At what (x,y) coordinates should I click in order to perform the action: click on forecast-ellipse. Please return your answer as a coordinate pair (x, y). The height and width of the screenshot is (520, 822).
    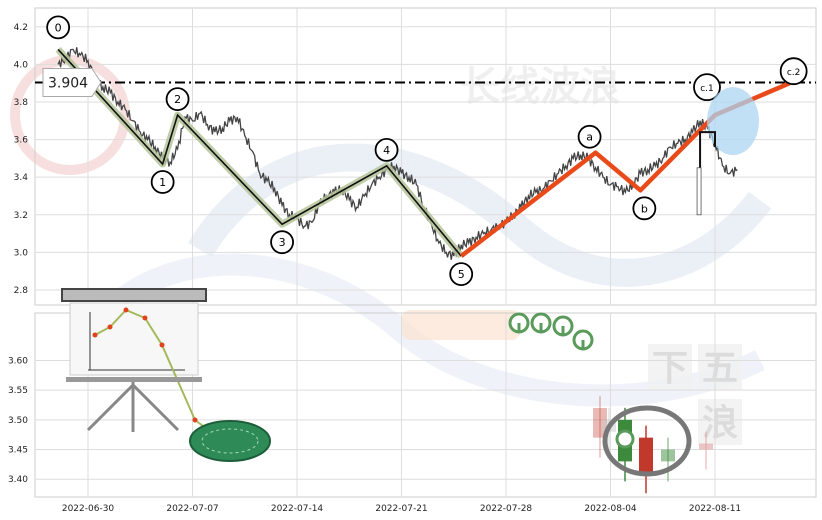
    Looking at the image, I should click on (733, 121).